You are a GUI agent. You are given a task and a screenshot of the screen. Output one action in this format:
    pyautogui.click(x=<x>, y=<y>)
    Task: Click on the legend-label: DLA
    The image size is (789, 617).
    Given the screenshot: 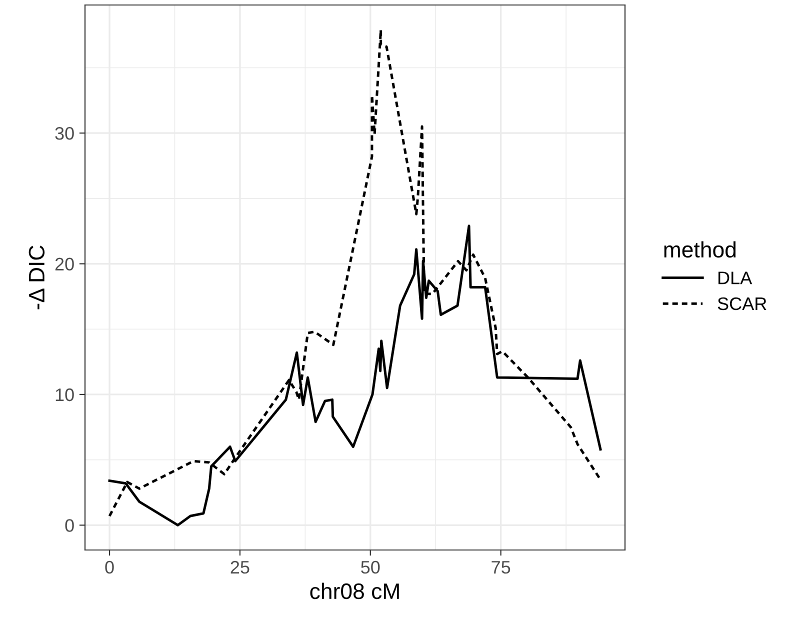 What is the action you would take?
    pyautogui.click(x=735, y=278)
    